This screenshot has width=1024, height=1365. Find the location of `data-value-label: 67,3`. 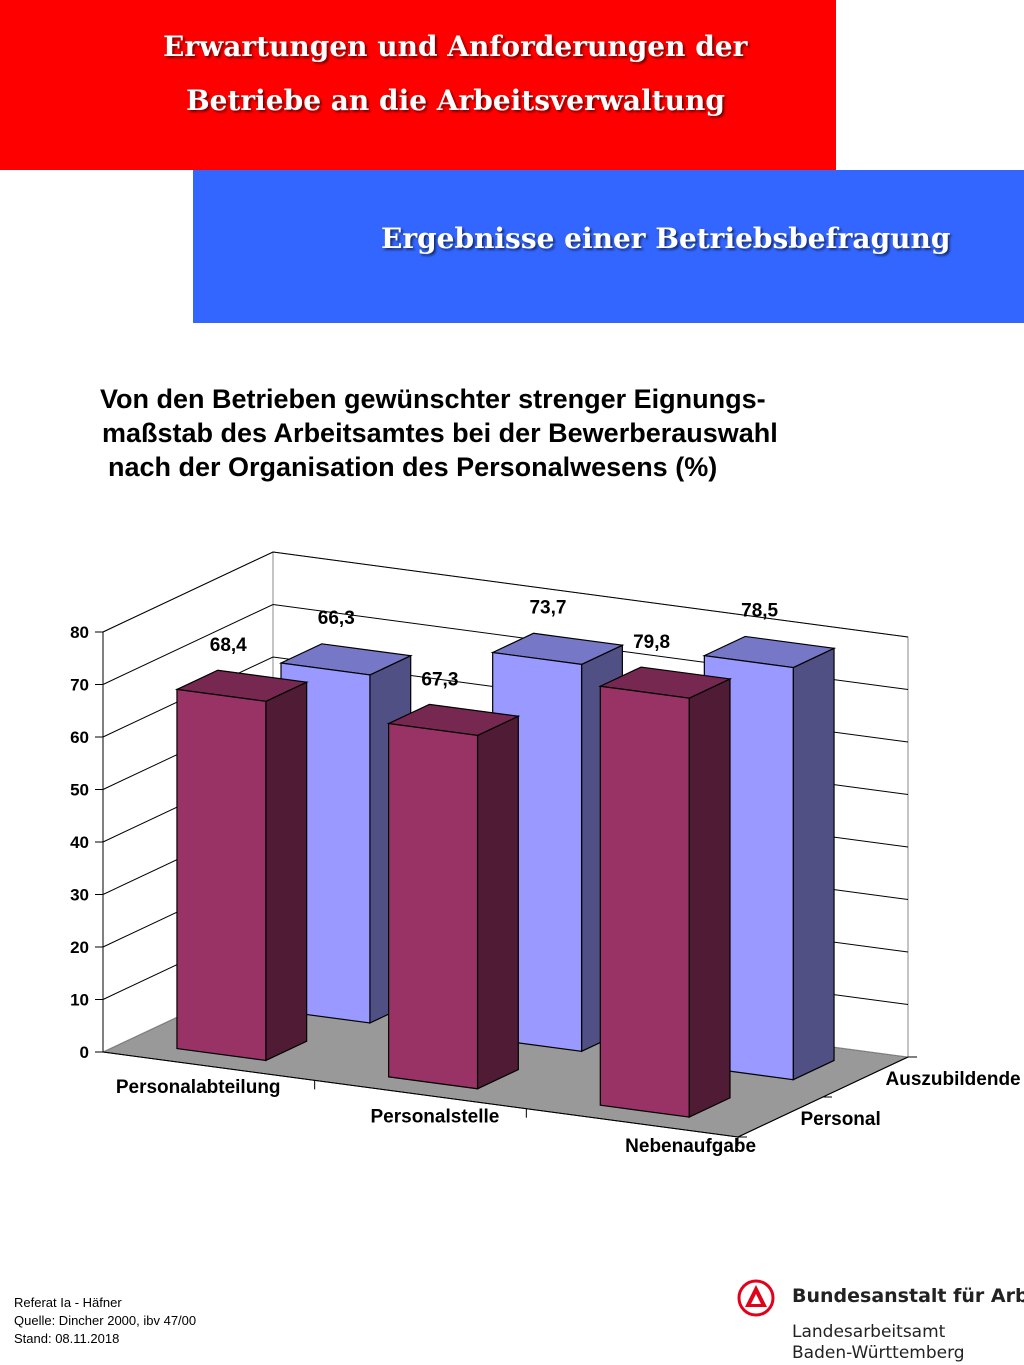

data-value-label: 67,3 is located at coordinates (439, 679).